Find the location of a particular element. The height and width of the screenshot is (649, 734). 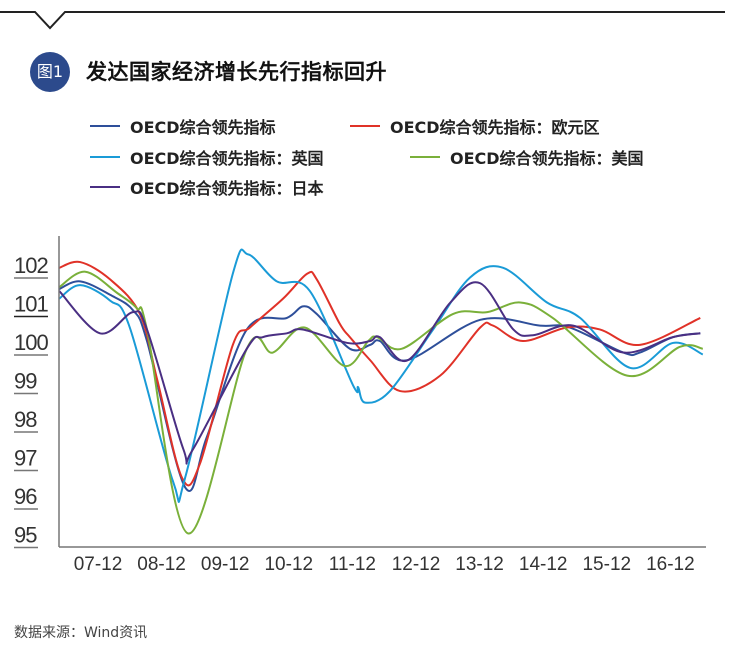

y-tick-label: 95 is located at coordinates (25, 535).